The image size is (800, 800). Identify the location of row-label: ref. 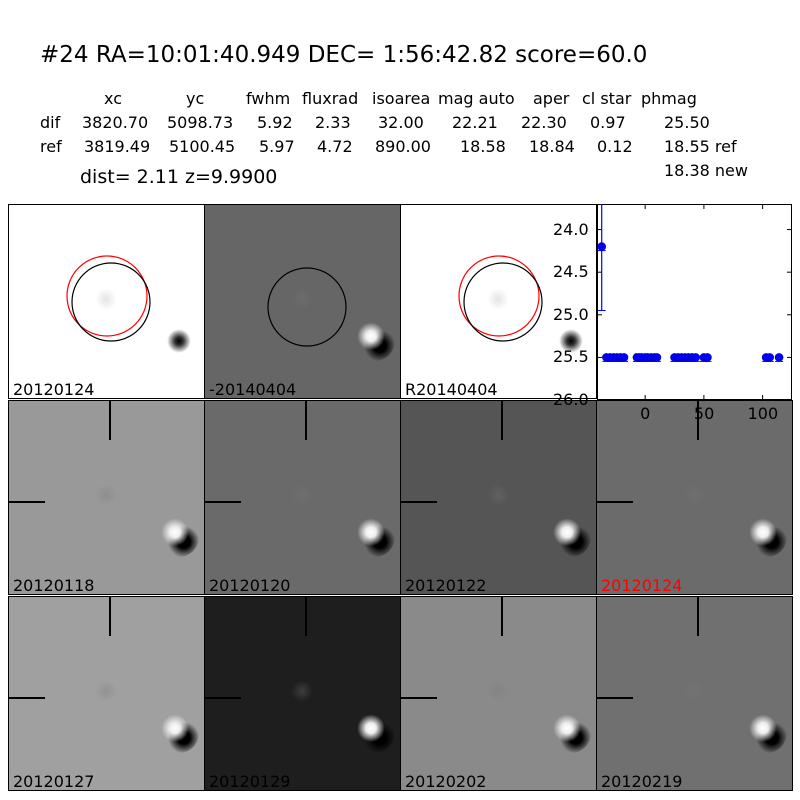
(51, 146).